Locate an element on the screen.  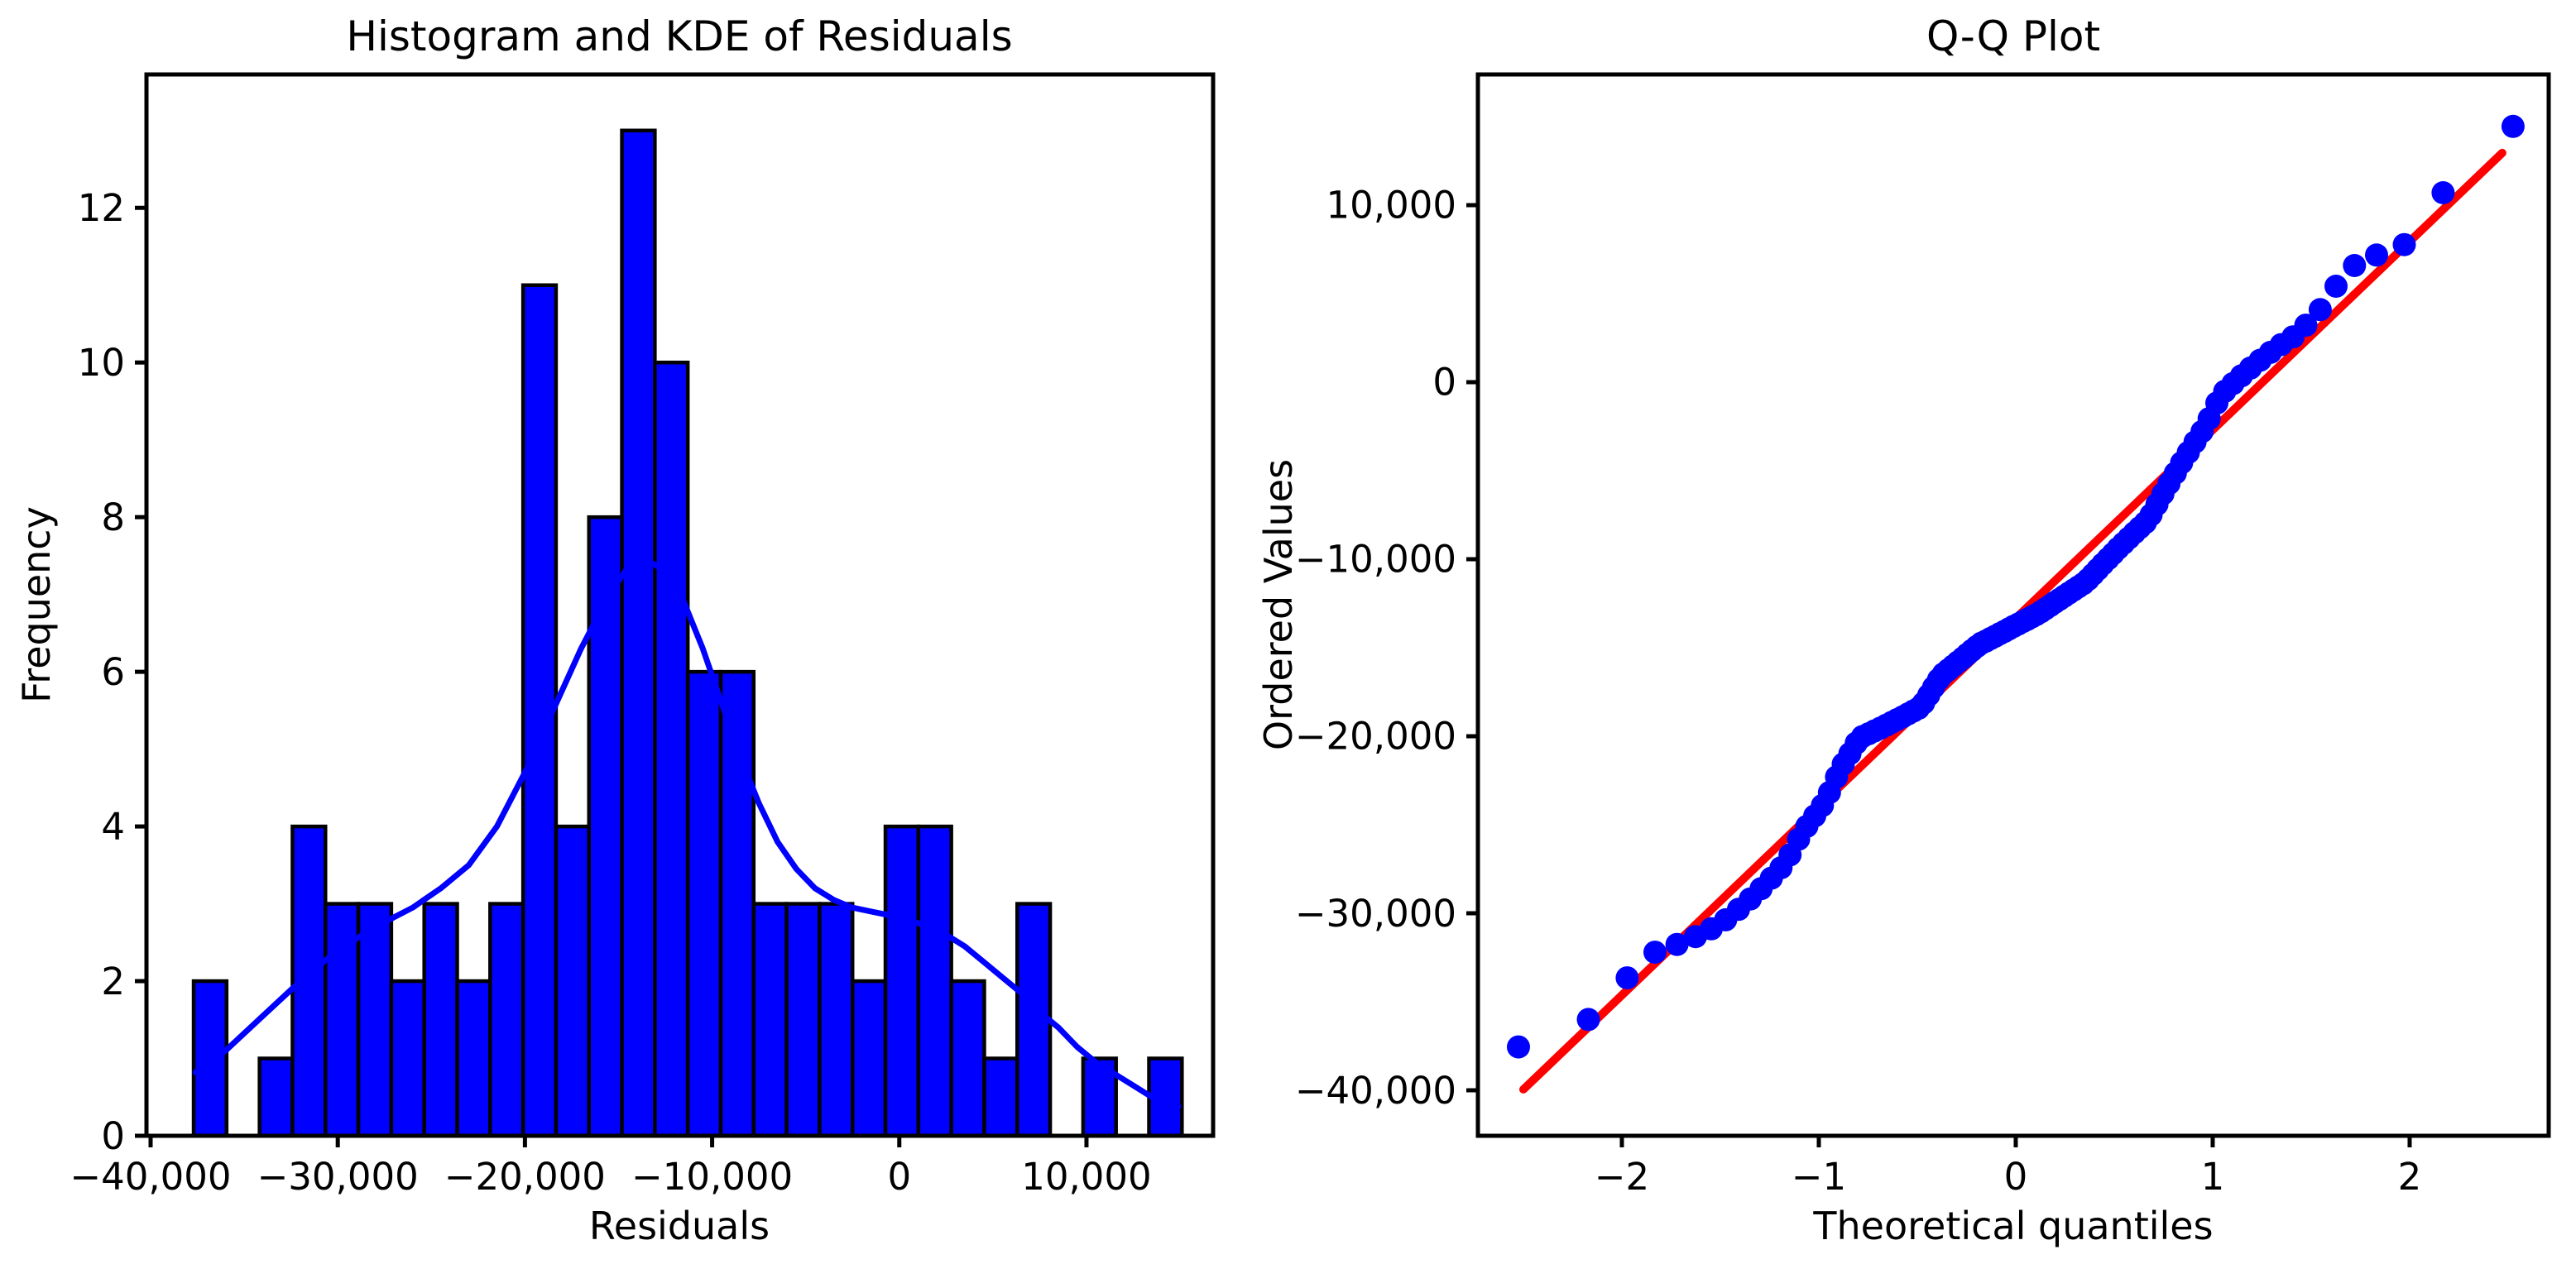
qq-x-tick-label: 0 is located at coordinates (2016, 1177).